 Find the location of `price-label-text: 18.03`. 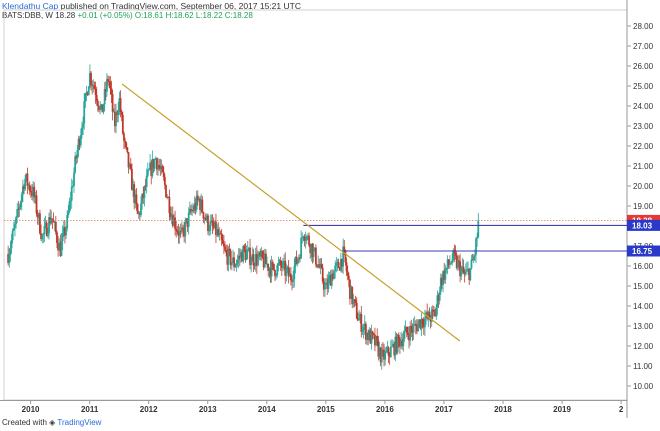

price-label-text: 18.03 is located at coordinates (642, 225).